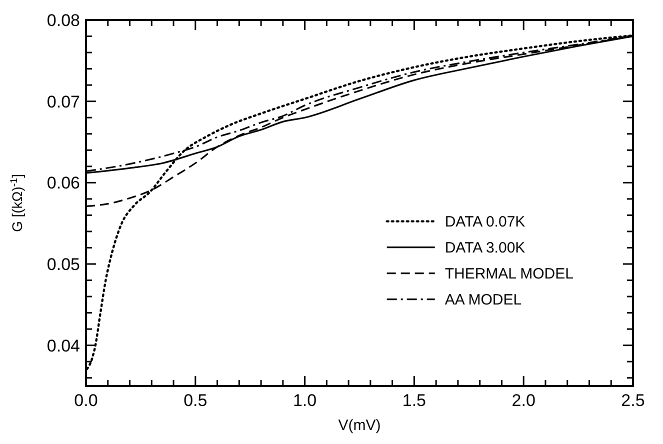 This screenshot has width=663, height=444. What do you see at coordinates (633, 400) in the screenshot?
I see `x-tick-label: 2.5` at bounding box center [633, 400].